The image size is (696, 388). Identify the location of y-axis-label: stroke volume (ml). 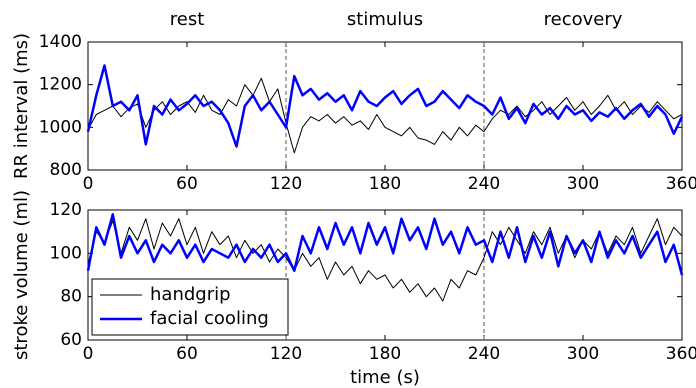
(21, 275).